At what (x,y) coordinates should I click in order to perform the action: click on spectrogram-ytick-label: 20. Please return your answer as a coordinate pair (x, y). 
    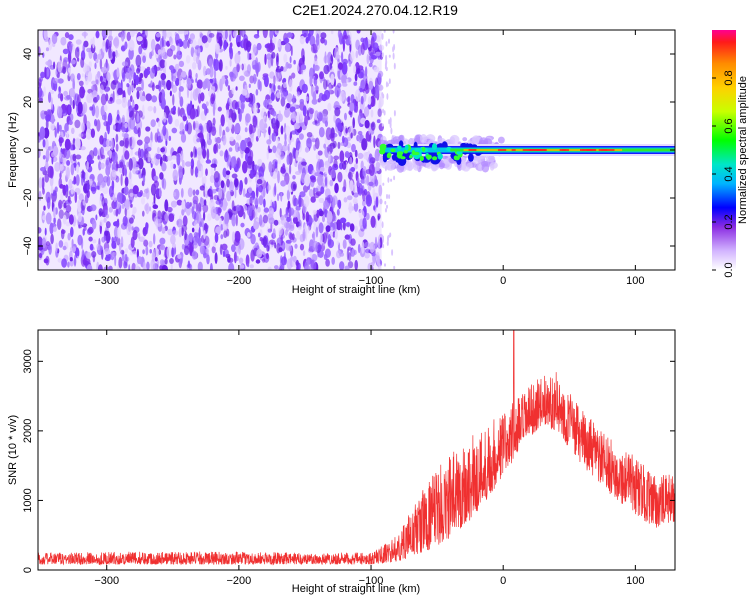
    Looking at the image, I should click on (28, 102).